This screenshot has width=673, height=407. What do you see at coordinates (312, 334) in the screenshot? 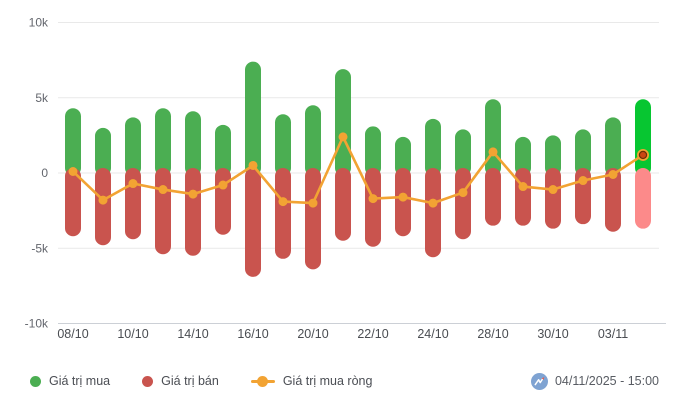
I see `svg-text: 20/10` at bounding box center [312, 334].